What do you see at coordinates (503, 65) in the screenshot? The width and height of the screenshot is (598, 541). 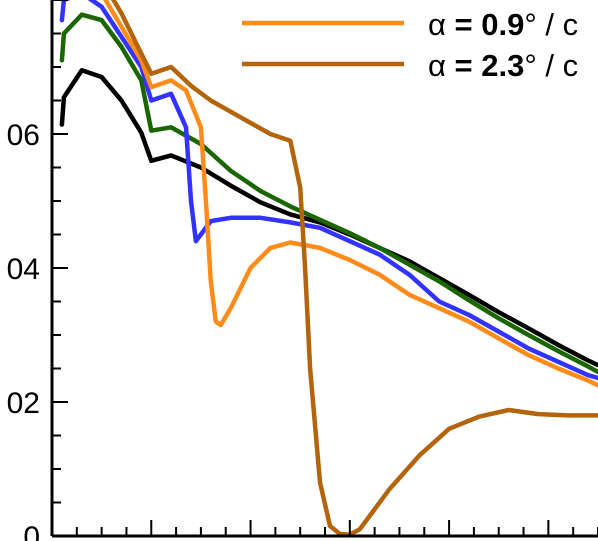 I see `legend-label-1: α = 2.3° / c` at bounding box center [503, 65].